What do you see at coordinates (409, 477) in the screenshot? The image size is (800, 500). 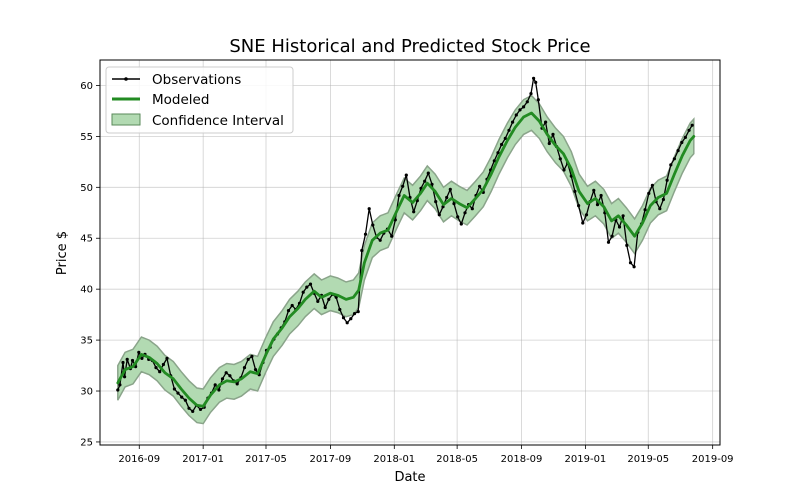 I see `x-axis-label: Date` at bounding box center [409, 477].